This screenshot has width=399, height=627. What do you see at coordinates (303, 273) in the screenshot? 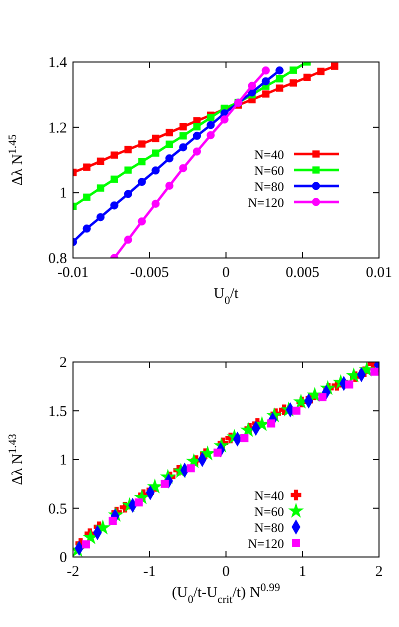
I see `x-tick-label: 0.005` at bounding box center [303, 273].